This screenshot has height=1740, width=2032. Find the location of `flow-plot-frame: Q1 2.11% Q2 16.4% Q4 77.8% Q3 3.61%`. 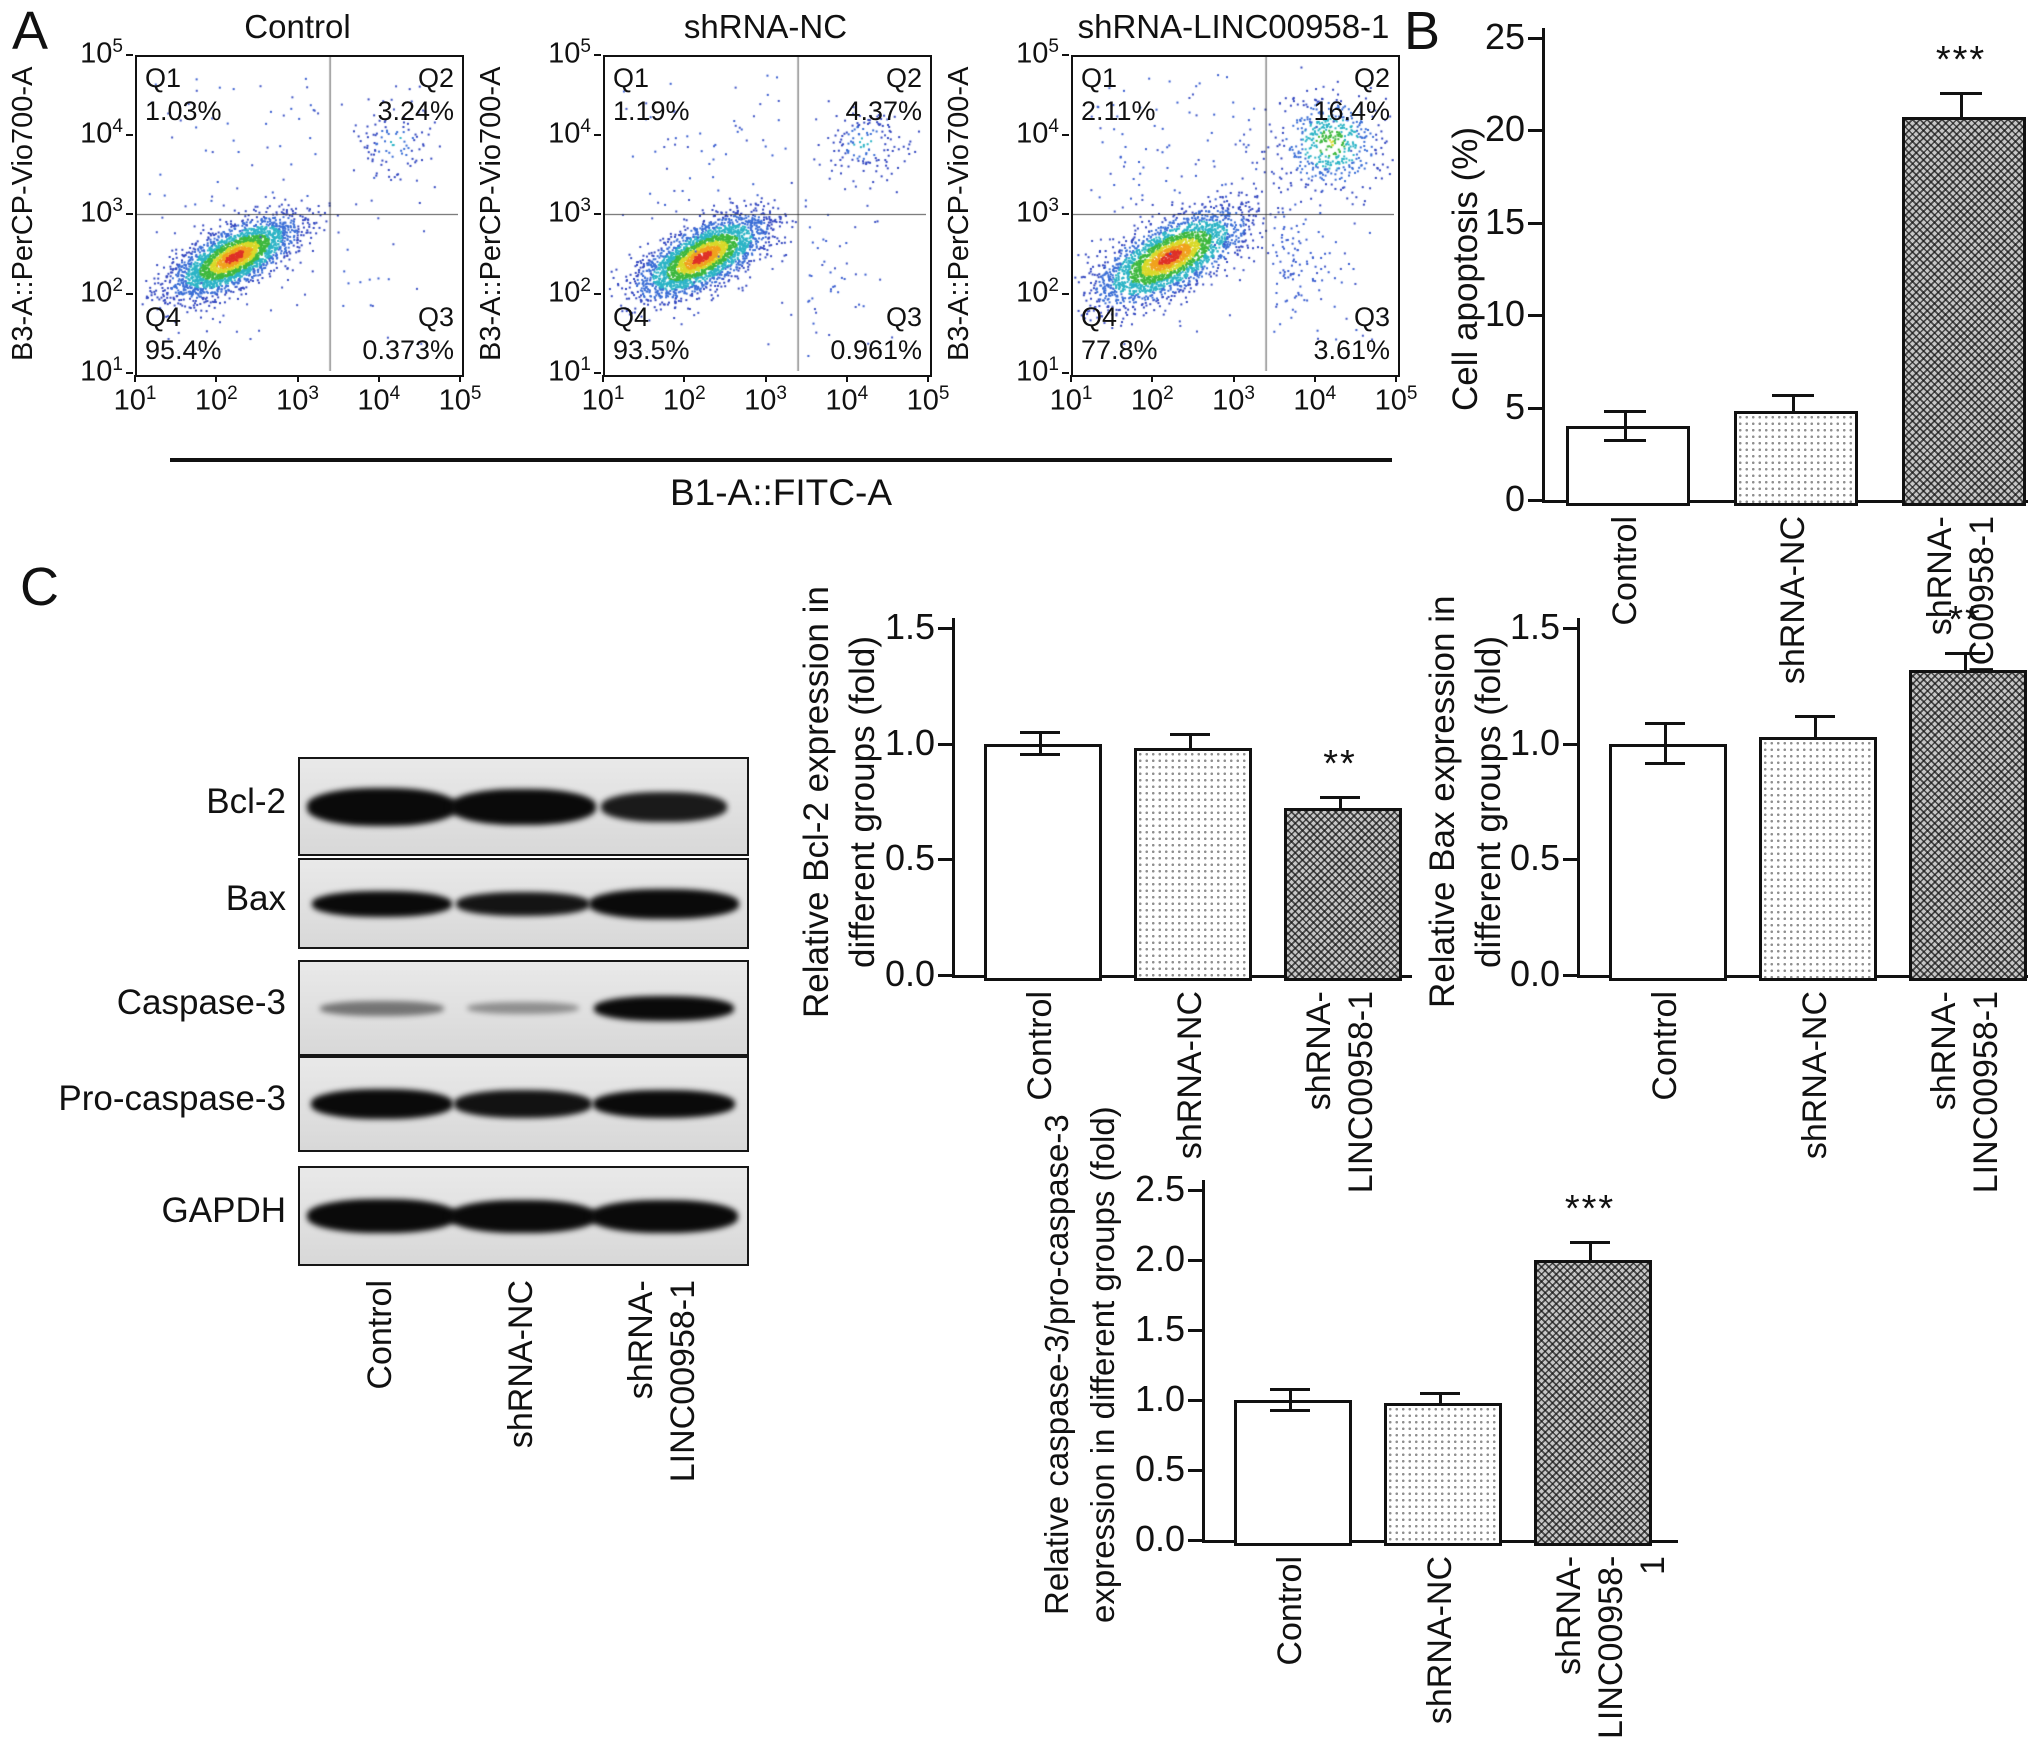

flow-plot-frame: Q1 2.11% Q2 16.4% Q4 77.8% Q3 3.61% is located at coordinates (1235, 216).